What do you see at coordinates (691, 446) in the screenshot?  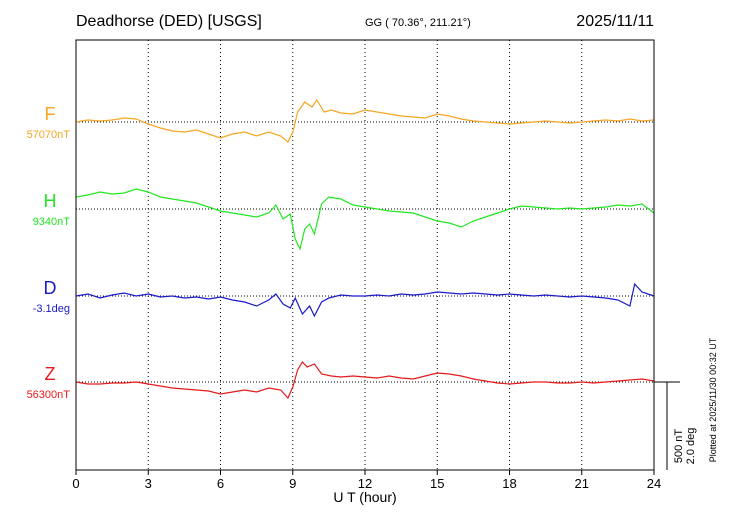 I see `scale-bar-deg: 2.0 deg` at bounding box center [691, 446].